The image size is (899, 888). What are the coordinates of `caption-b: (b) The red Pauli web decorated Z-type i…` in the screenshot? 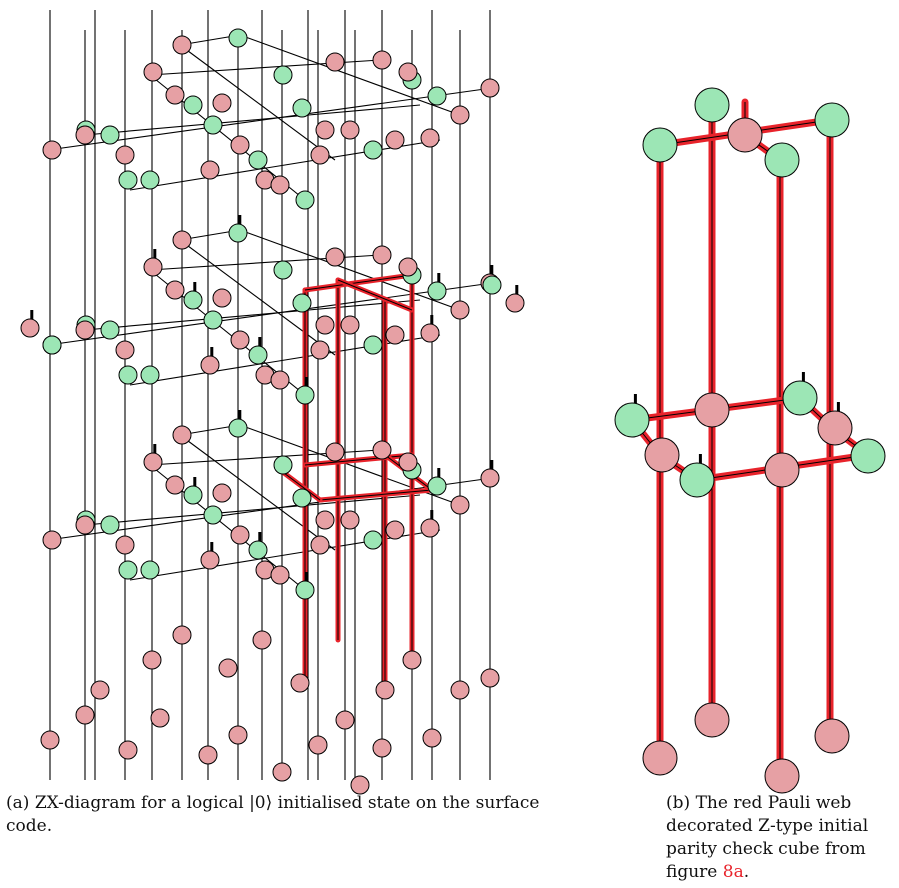 It's located at (767, 837).